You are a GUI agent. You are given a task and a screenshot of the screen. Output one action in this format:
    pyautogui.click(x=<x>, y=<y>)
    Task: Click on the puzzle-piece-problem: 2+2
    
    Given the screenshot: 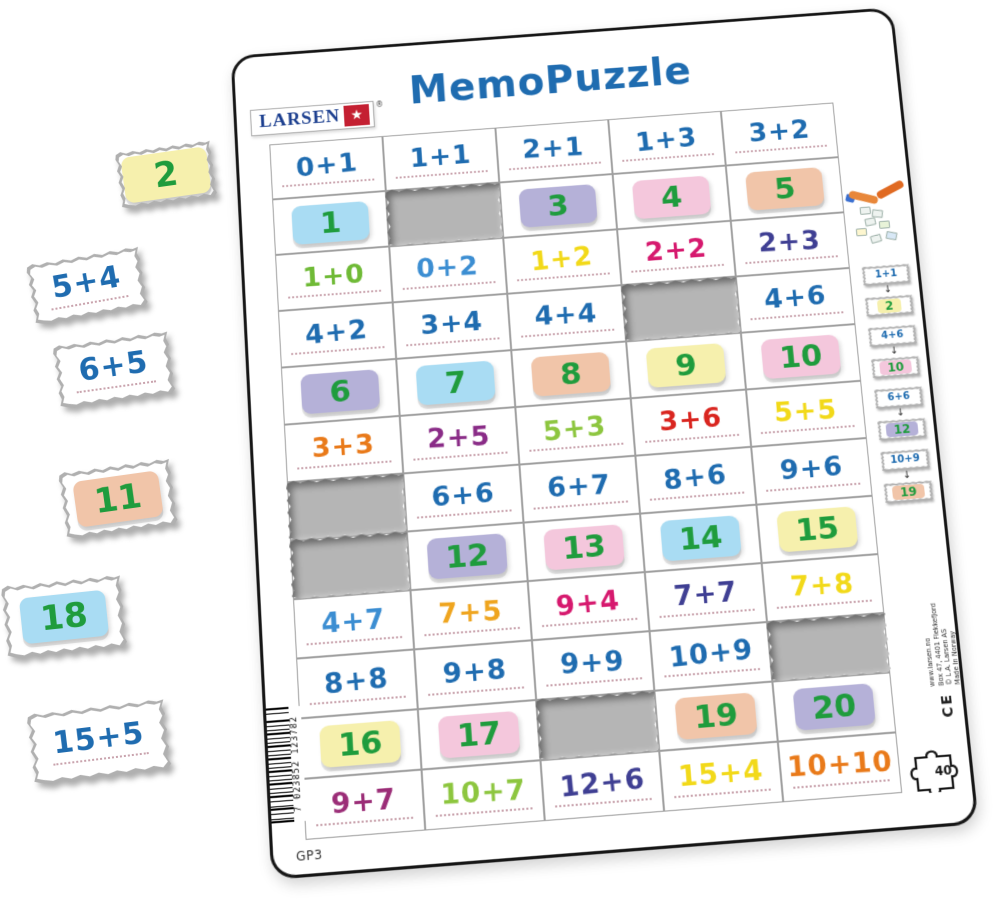 What is the action you would take?
    pyautogui.click(x=676, y=253)
    